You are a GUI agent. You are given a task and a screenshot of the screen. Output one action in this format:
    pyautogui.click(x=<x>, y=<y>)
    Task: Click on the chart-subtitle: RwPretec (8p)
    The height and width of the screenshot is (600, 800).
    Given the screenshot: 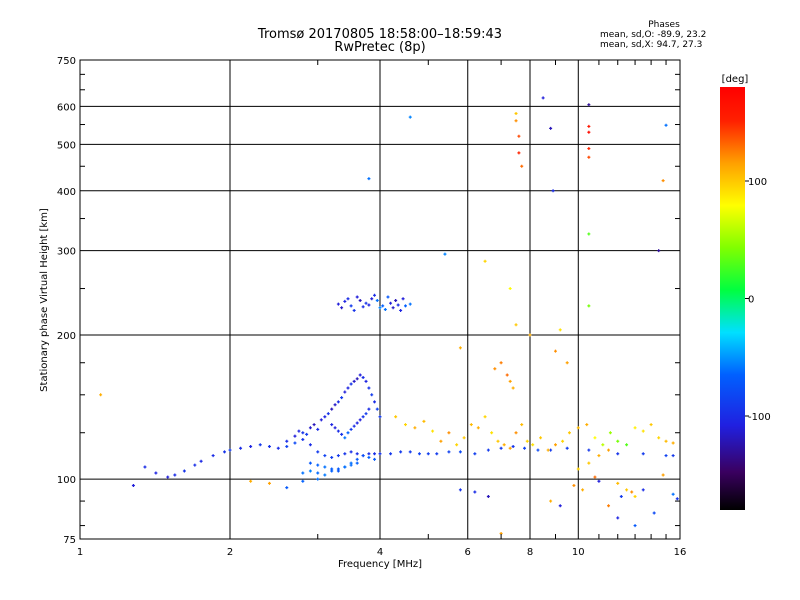 What is the action you would take?
    pyautogui.click(x=380, y=47)
    